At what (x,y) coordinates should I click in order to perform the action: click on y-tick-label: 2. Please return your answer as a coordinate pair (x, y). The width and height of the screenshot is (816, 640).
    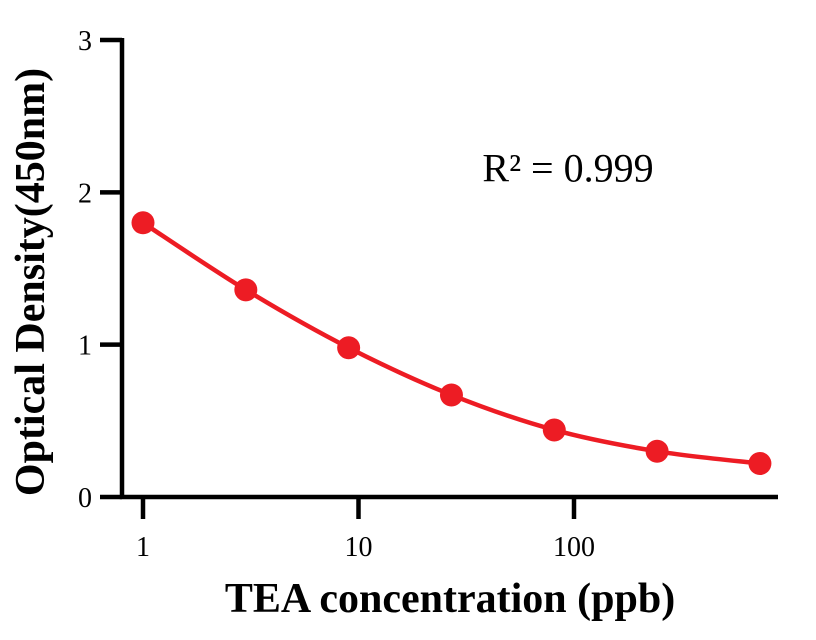
    Looking at the image, I should click on (85, 193).